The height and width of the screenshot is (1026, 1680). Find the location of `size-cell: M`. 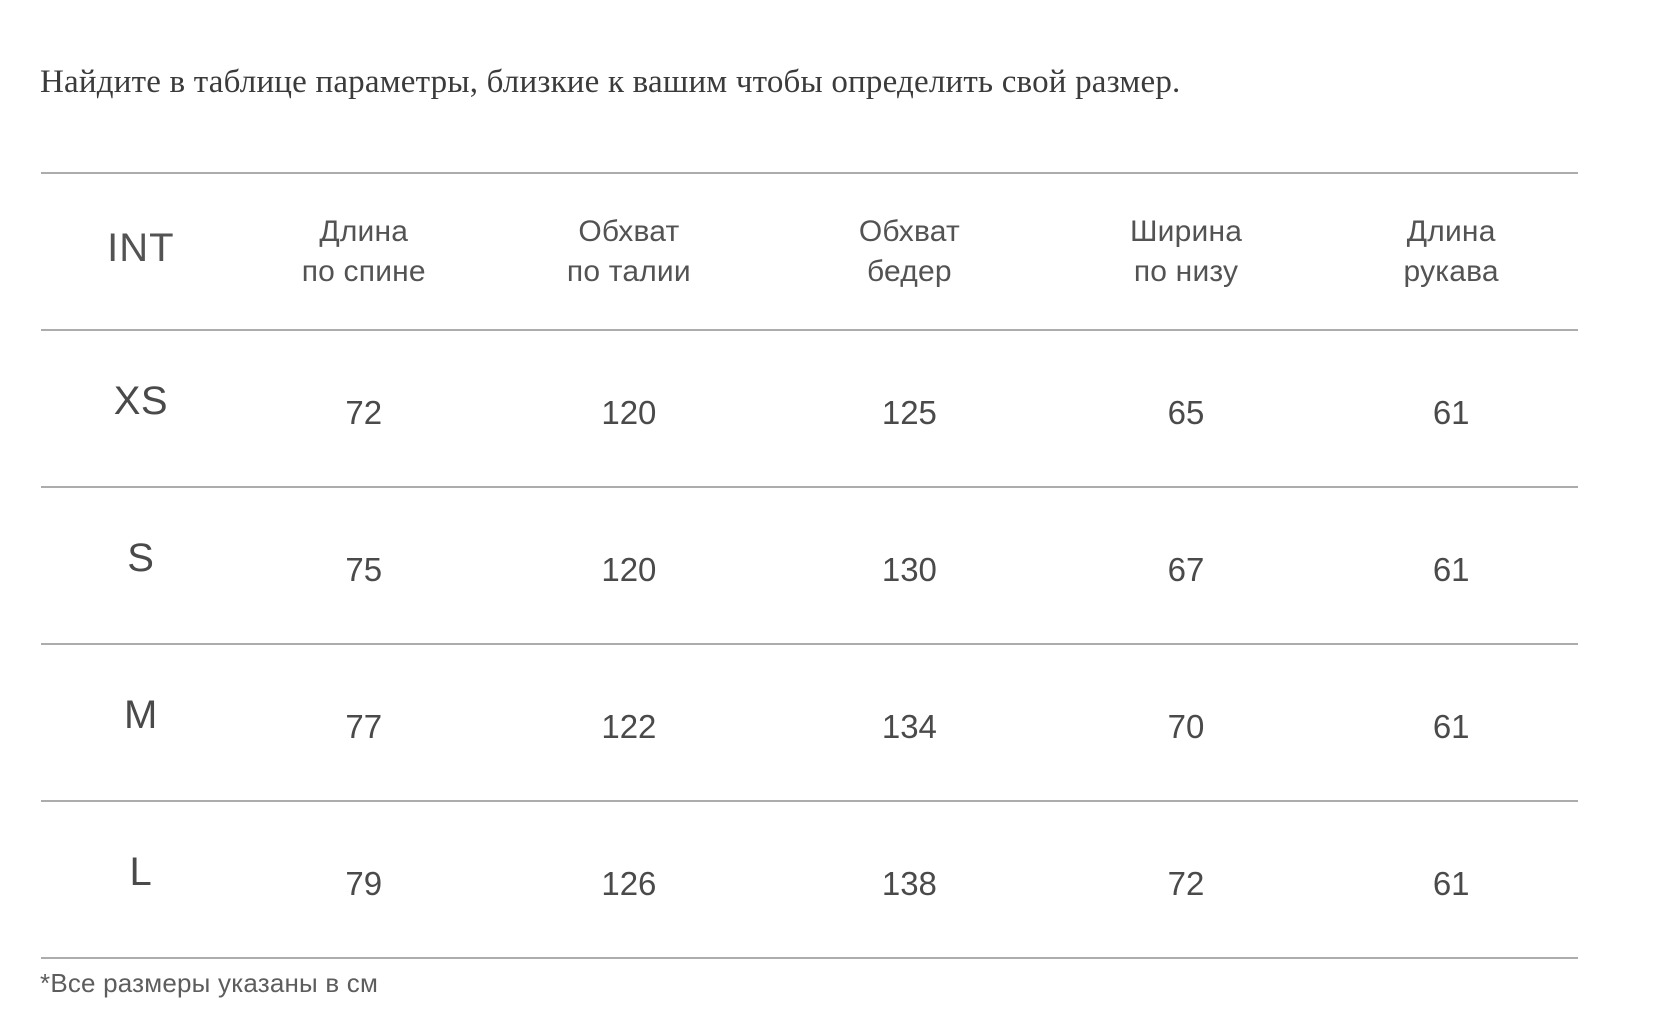

size-cell: M is located at coordinates (140, 715).